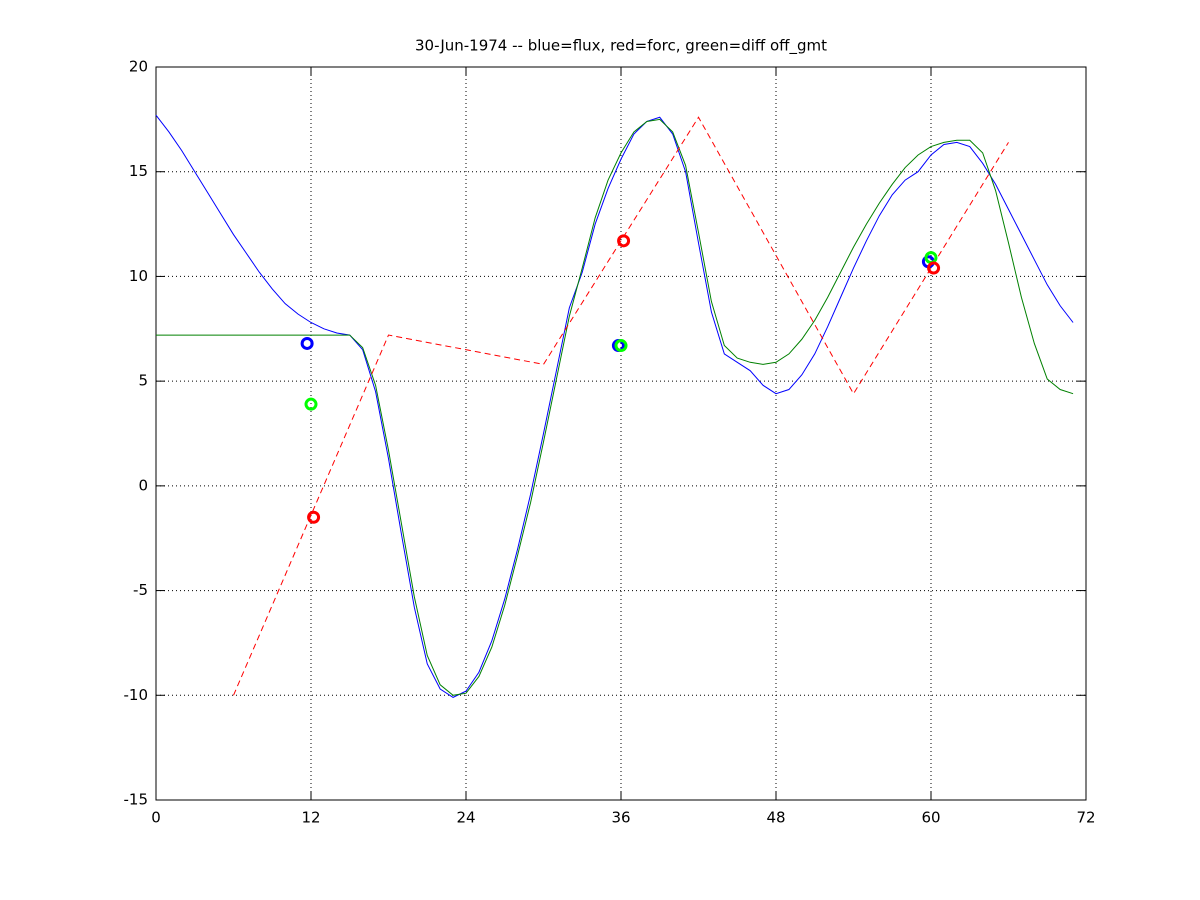 Image resolution: width=1200 pixels, height=900 pixels. Describe the element at coordinates (138, 276) in the screenshot. I see `y-tick-label: 10` at that location.